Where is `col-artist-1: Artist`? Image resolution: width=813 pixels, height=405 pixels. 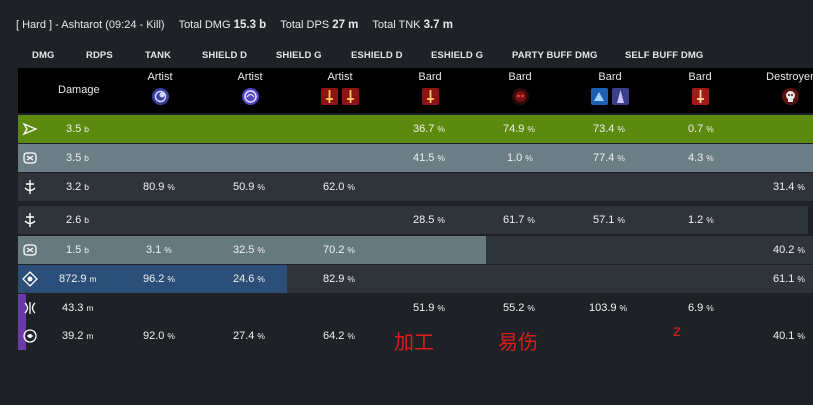 col-artist-1: Artist is located at coordinates (160, 88).